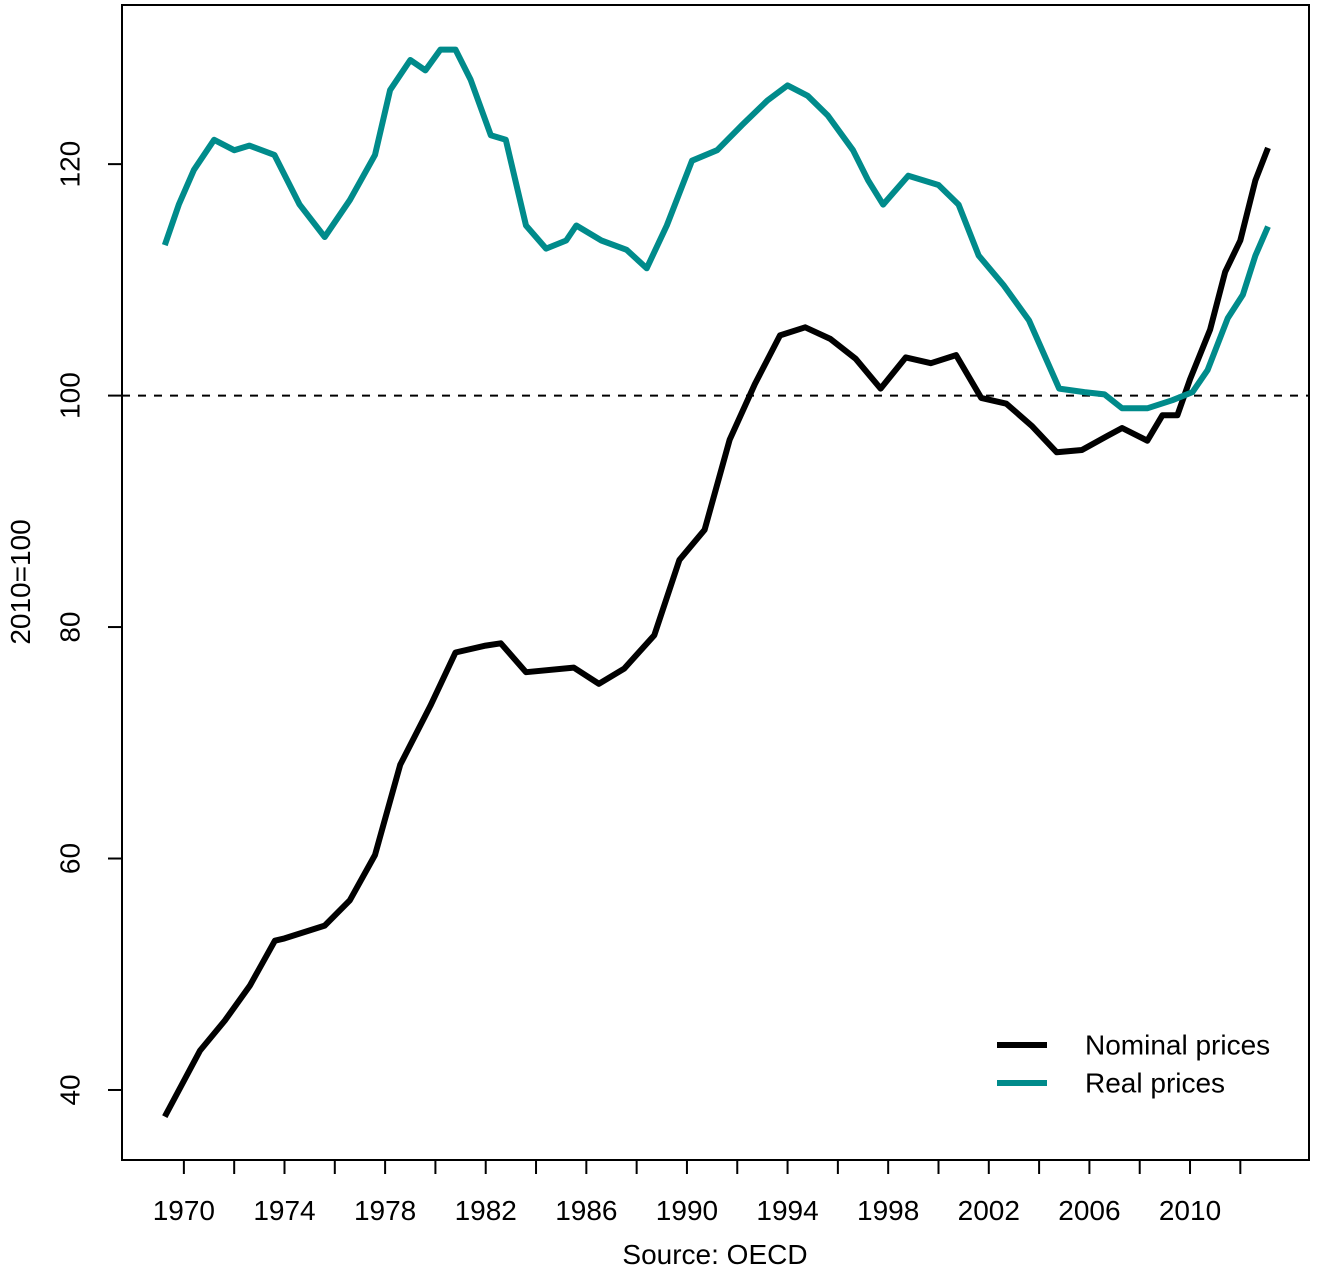 This screenshot has height=1279, width=1320. What do you see at coordinates (184, 1210) in the screenshot?
I see `x-tick-label: 1970` at bounding box center [184, 1210].